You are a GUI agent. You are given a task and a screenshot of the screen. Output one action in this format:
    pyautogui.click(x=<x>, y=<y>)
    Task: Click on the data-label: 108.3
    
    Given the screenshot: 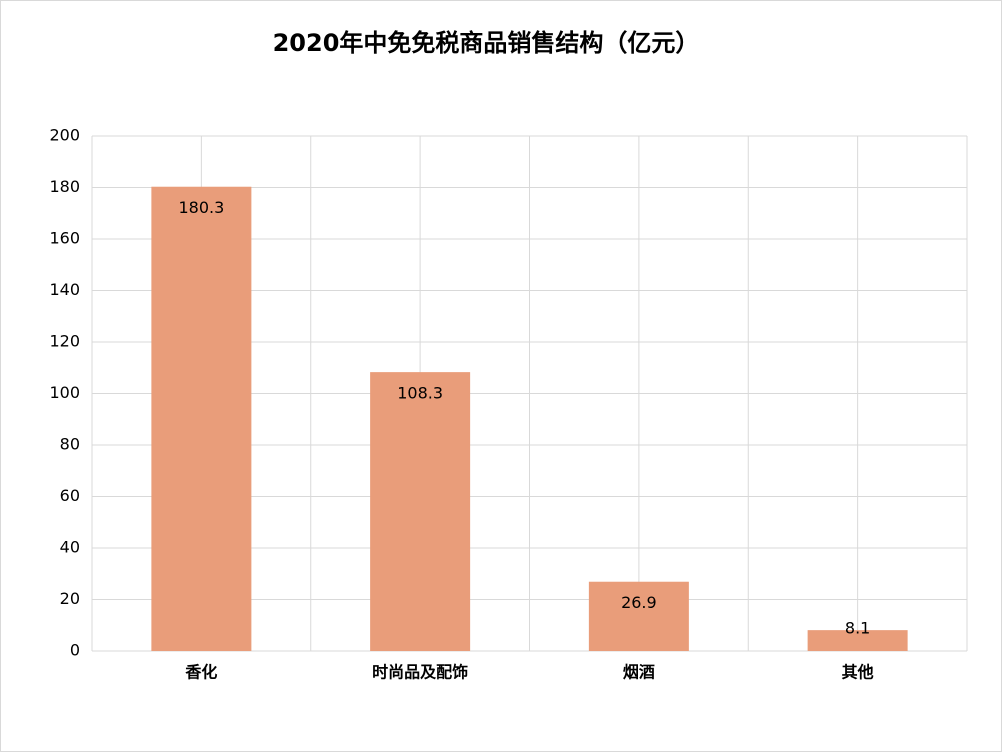 What is the action you would take?
    pyautogui.click(x=420, y=393)
    